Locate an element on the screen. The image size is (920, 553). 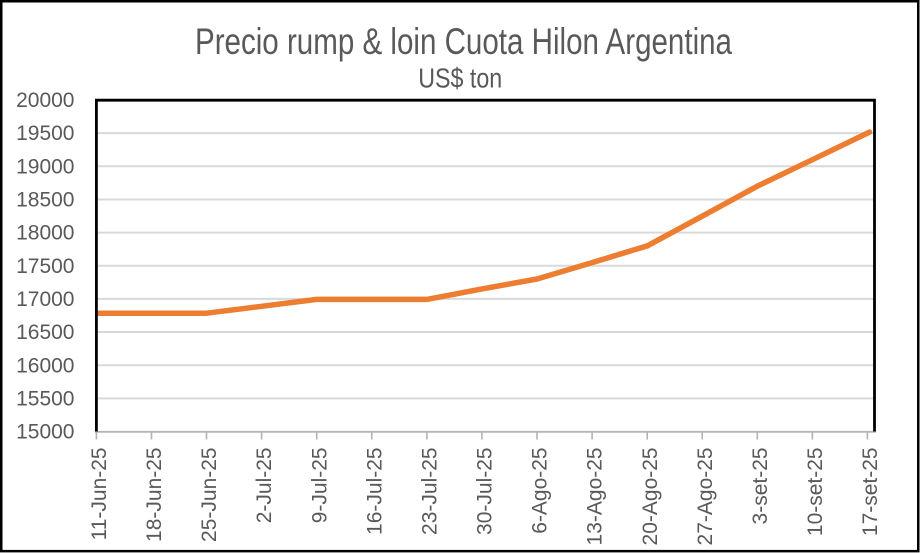
svg-text: 3-set-25 is located at coordinates (760, 485).